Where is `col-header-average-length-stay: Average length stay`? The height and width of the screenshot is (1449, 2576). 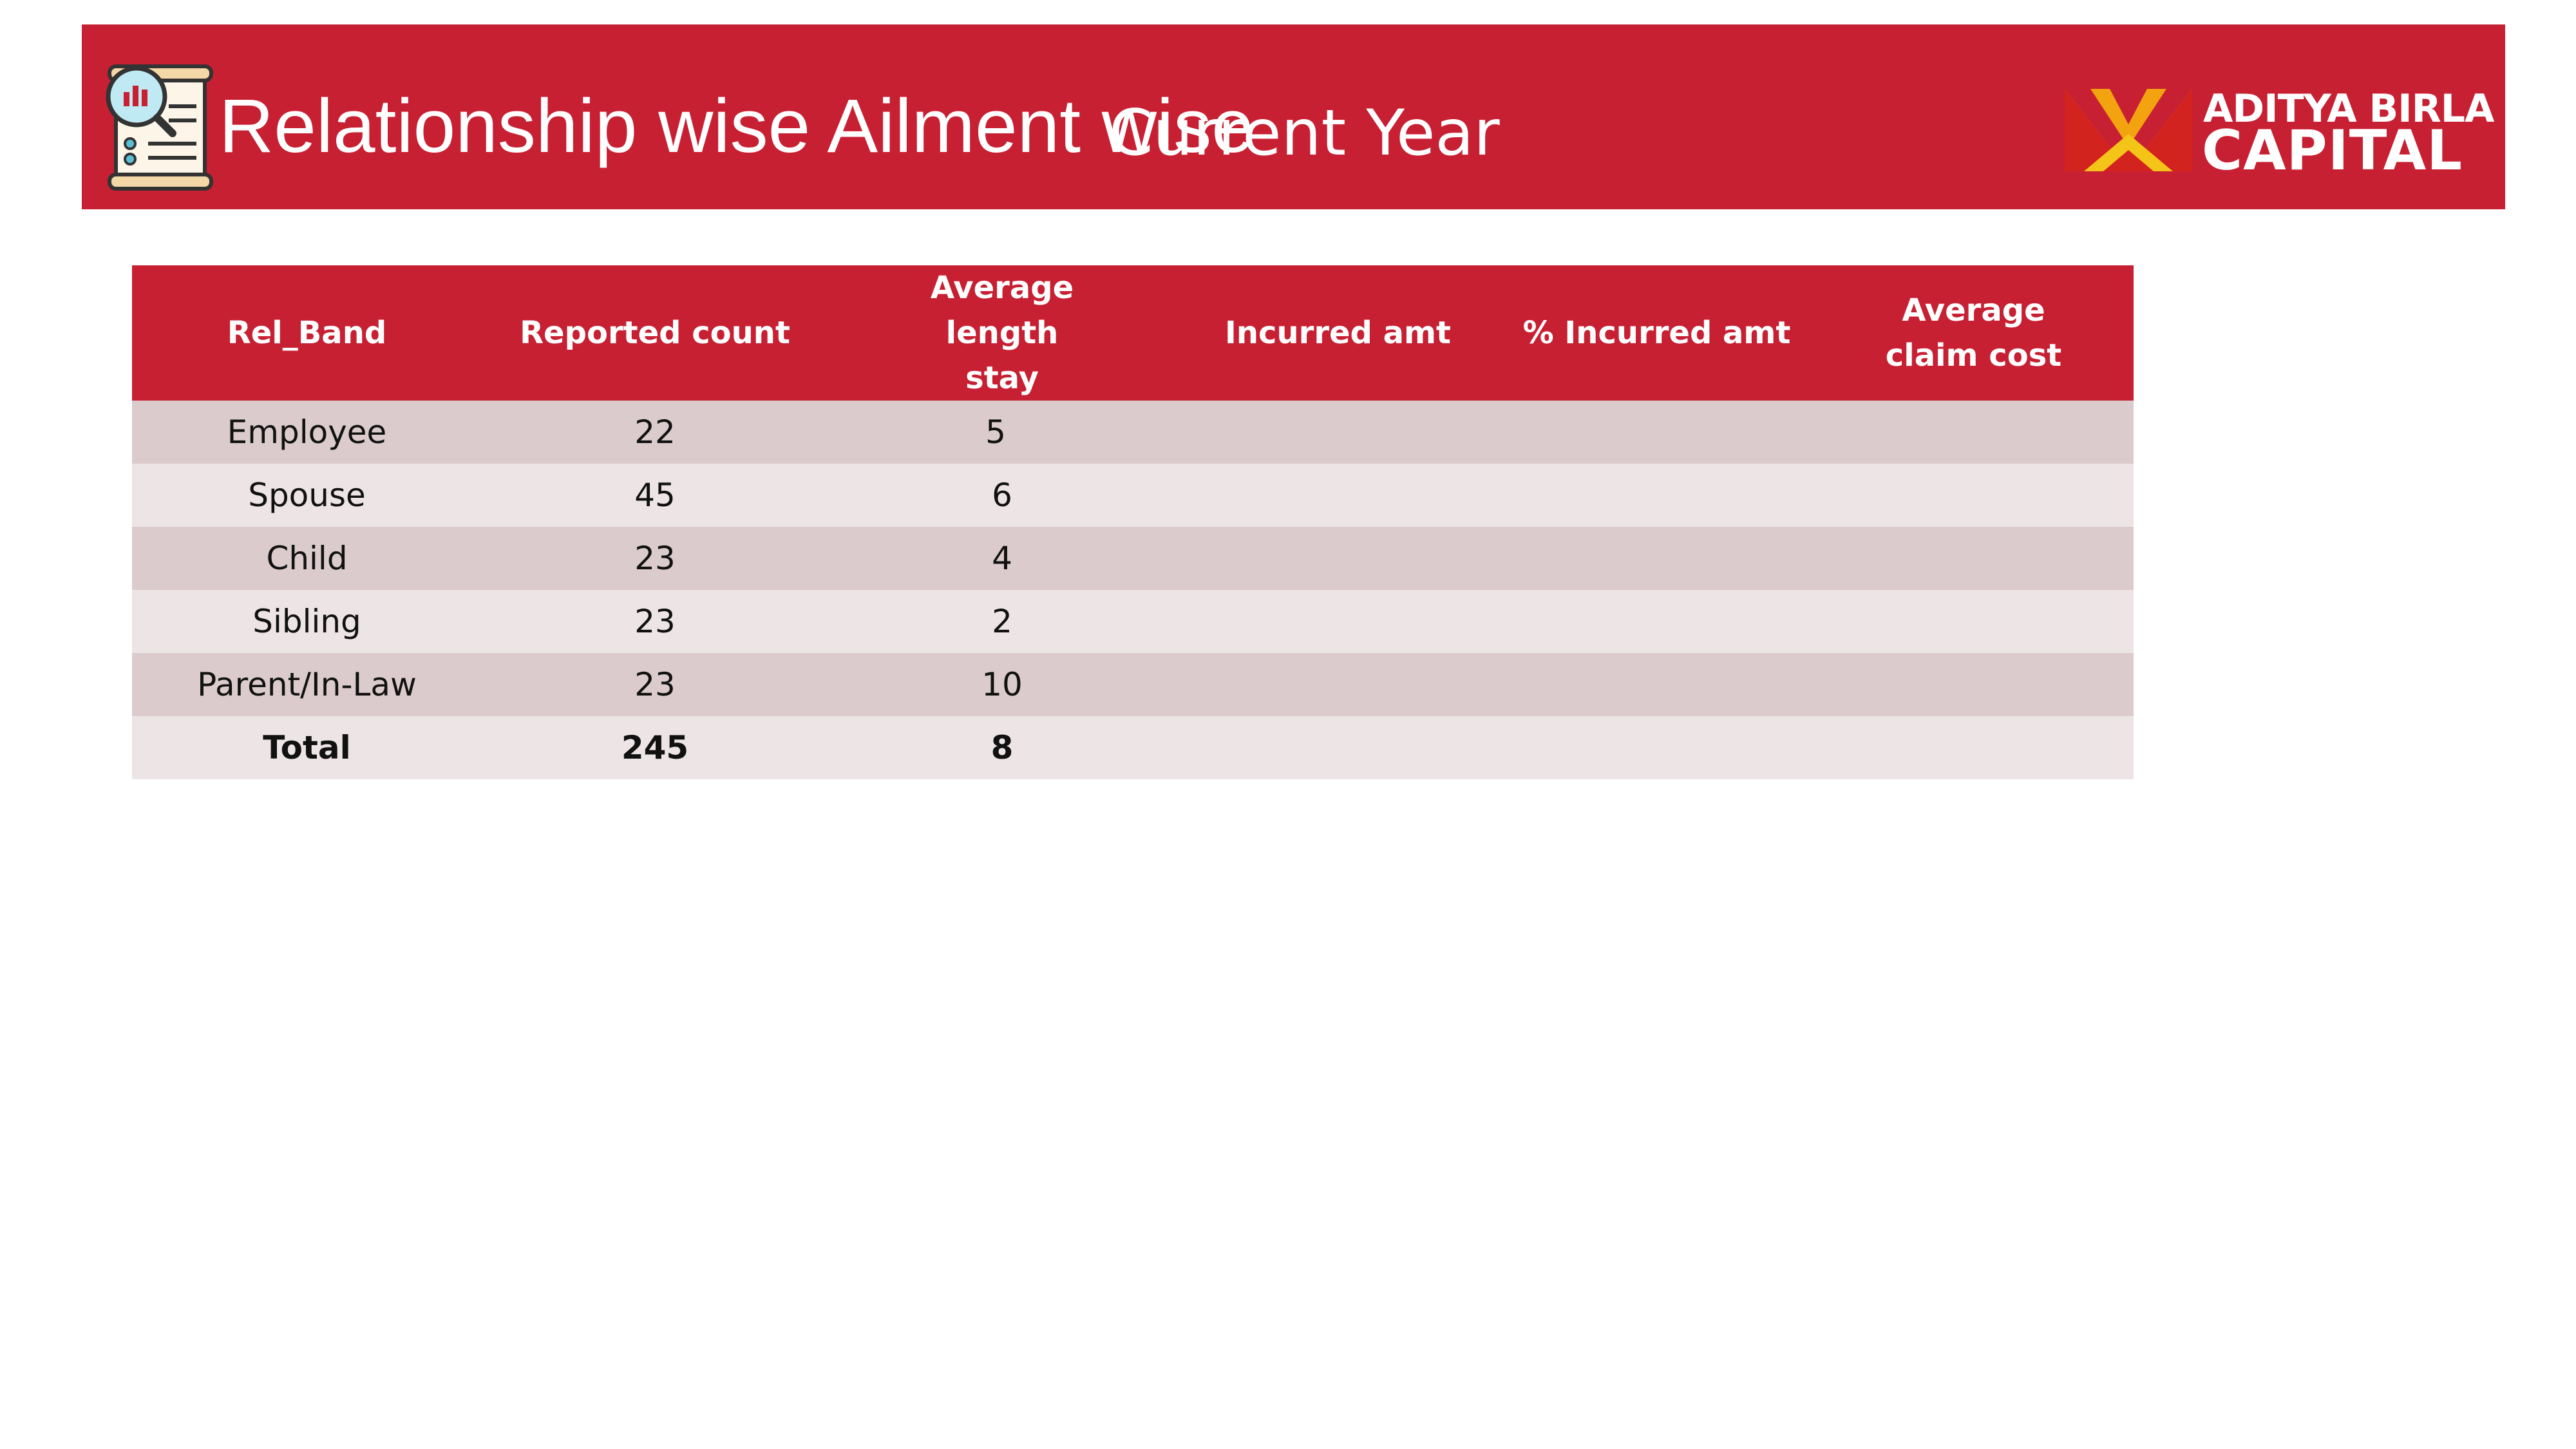
col-header-average-length-stay: Average length stay is located at coordinates (1002, 333).